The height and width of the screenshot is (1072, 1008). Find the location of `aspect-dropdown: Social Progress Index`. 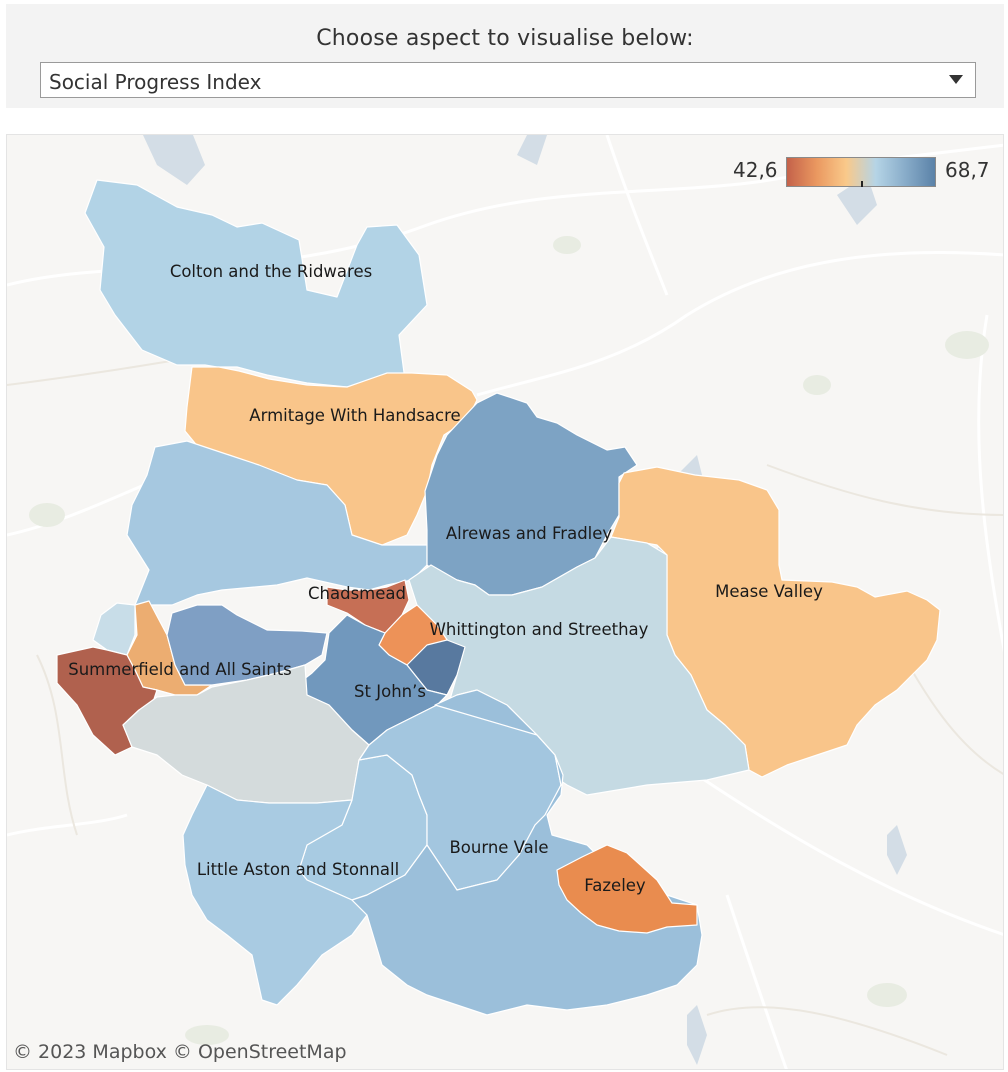

aspect-dropdown: Social Progress Index is located at coordinates (508, 80).